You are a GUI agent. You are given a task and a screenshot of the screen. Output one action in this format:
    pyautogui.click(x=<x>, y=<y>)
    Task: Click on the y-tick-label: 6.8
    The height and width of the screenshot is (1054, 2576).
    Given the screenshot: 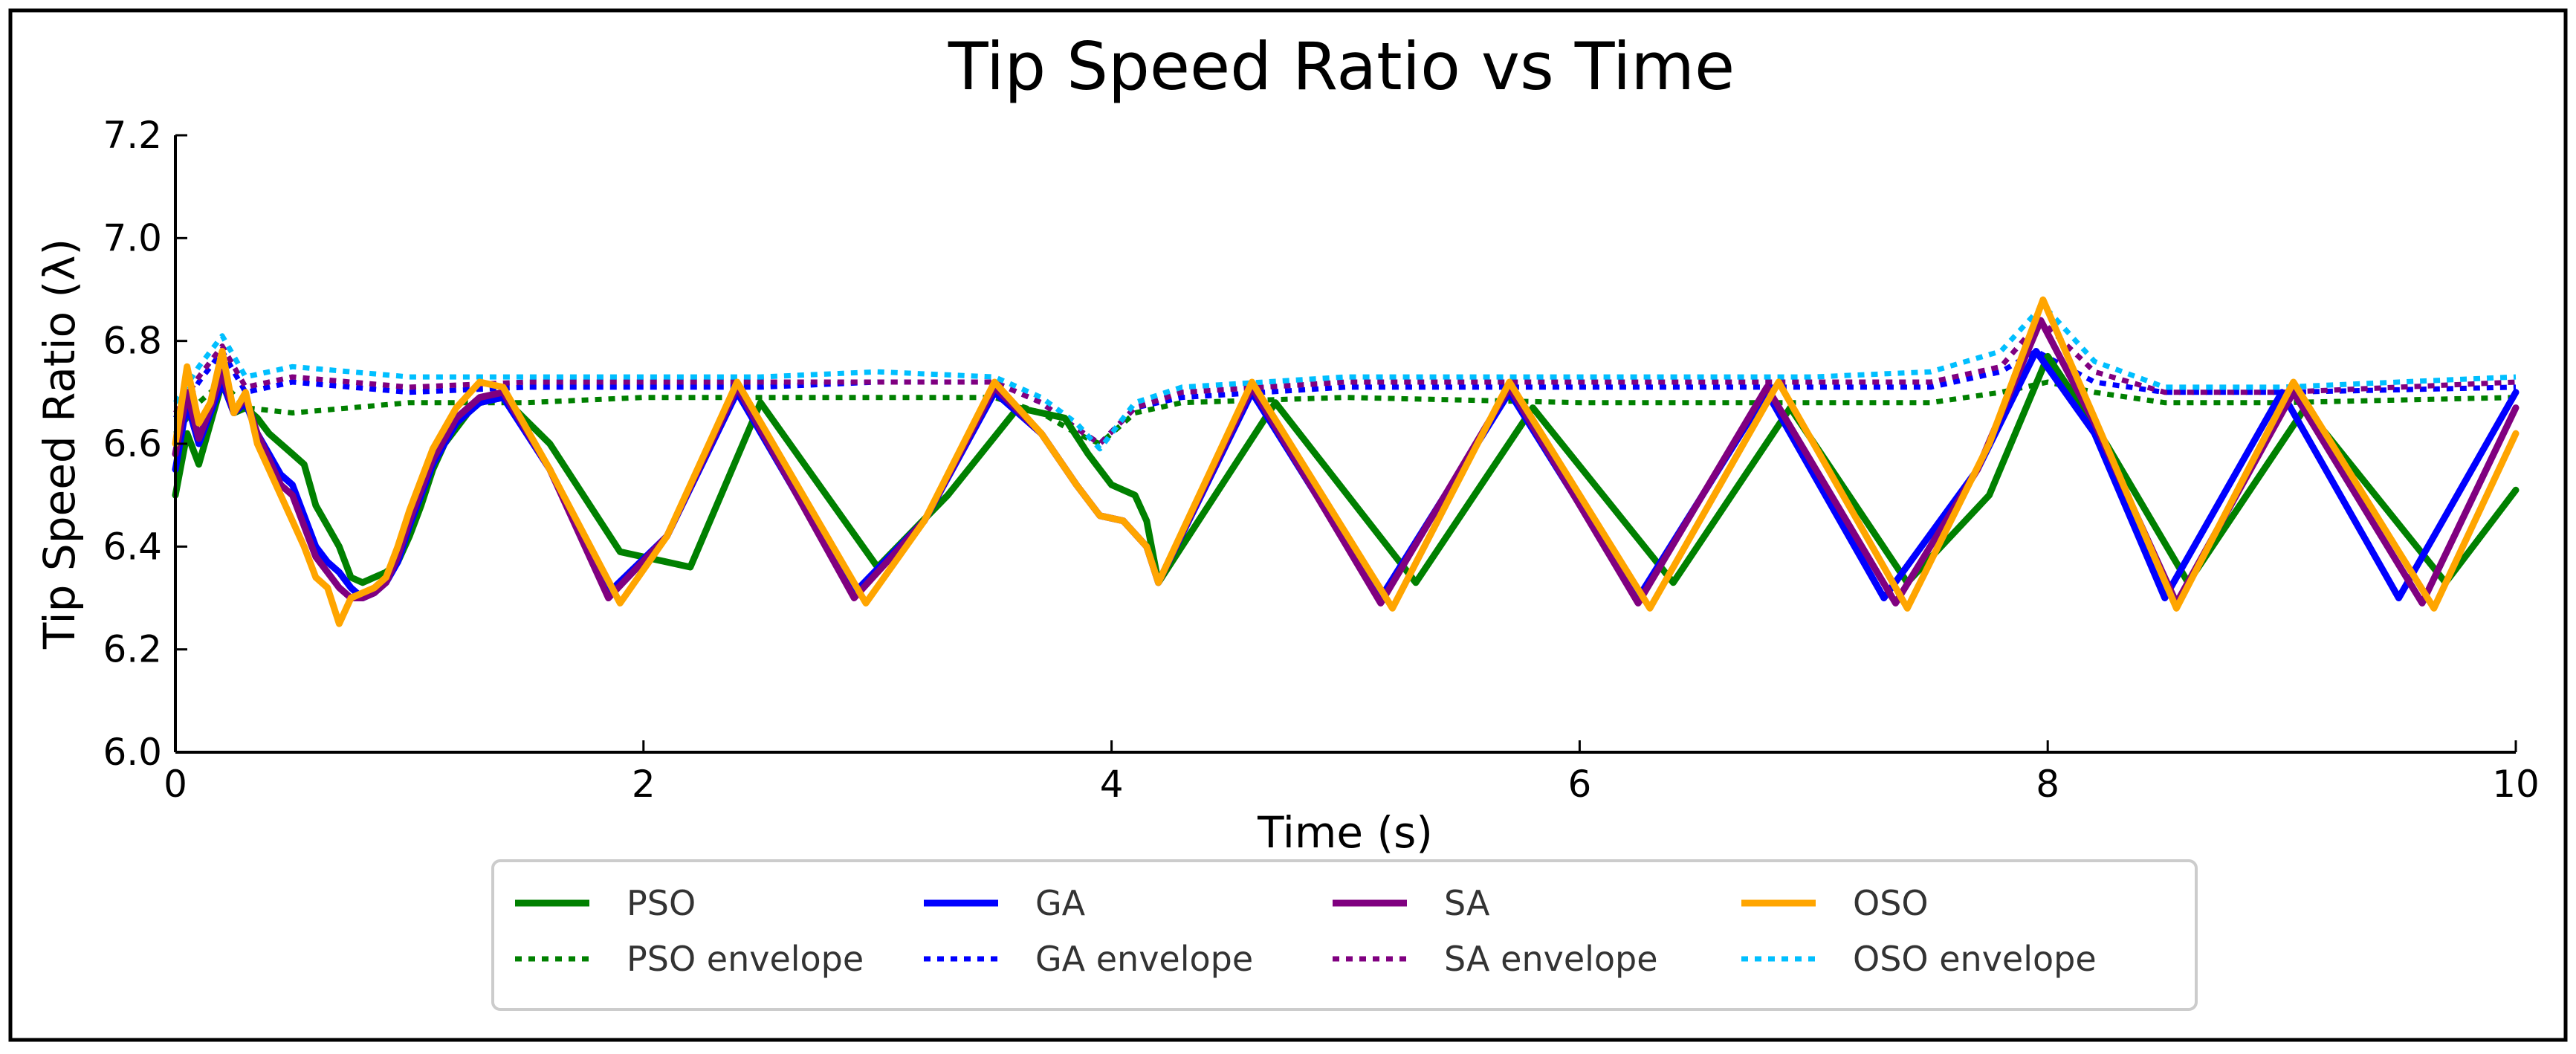 What is the action you would take?
    pyautogui.click(x=132, y=341)
    